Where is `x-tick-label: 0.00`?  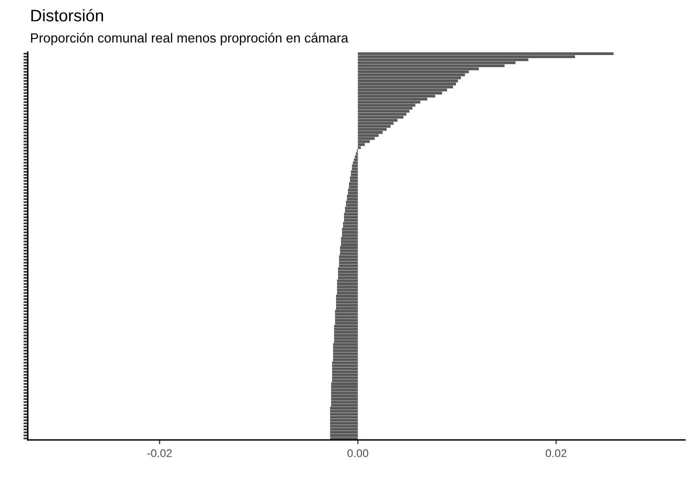 x-tick-label: 0.00 is located at coordinates (357, 453).